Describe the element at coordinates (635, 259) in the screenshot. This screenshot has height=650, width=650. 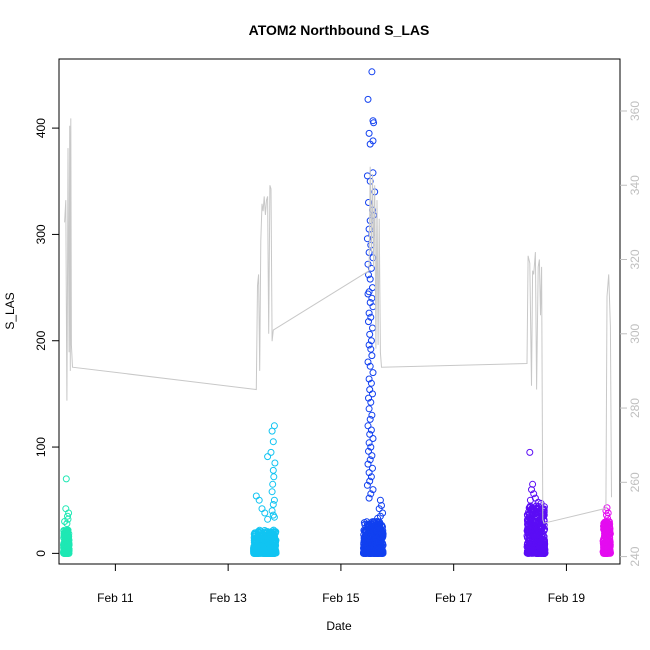
I see `y2-tick-label: 320` at that location.